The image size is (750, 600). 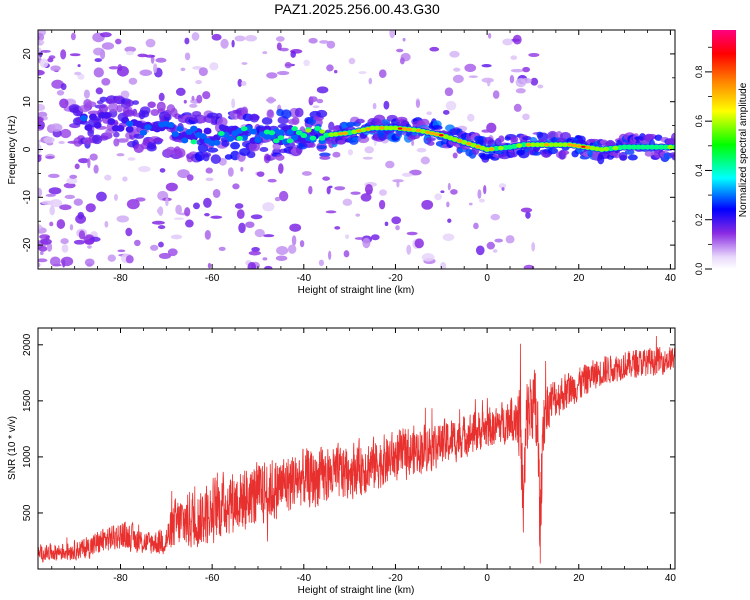 I want to click on x-tick-label: -80, so click(x=120, y=578).